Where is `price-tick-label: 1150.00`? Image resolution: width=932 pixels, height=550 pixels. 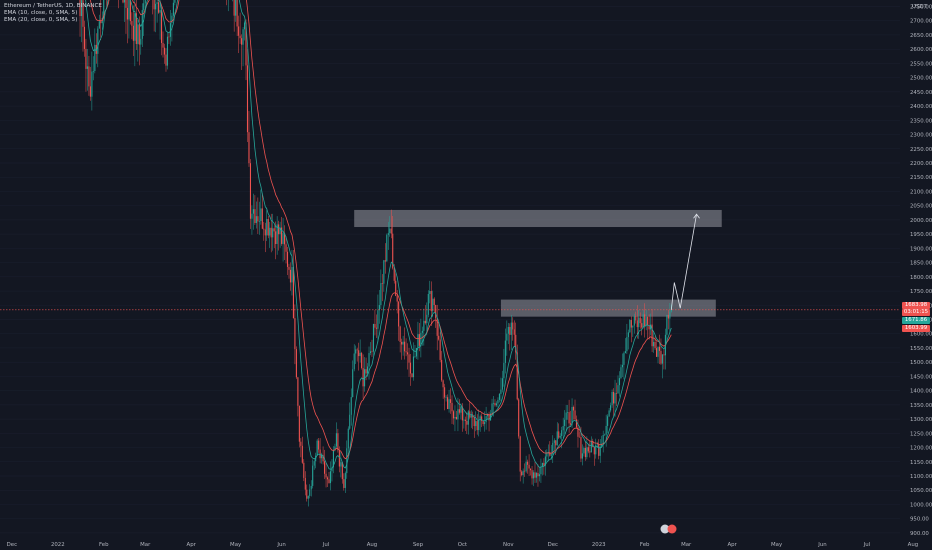
price-tick-label: 1150.00 is located at coordinates (921, 463).